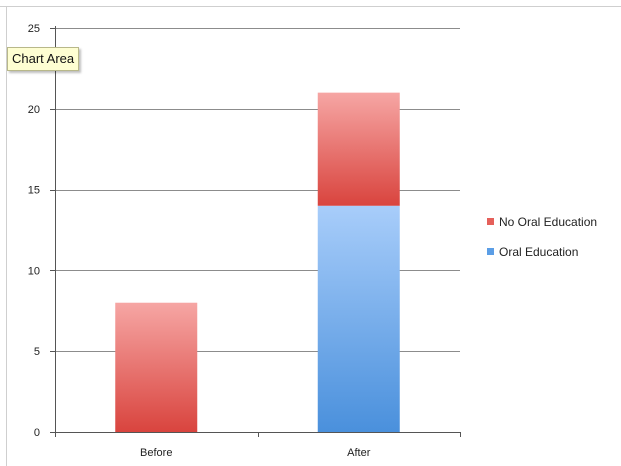  What do you see at coordinates (43, 59) in the screenshot?
I see `chart-area-tooltip: Chart Area` at bounding box center [43, 59].